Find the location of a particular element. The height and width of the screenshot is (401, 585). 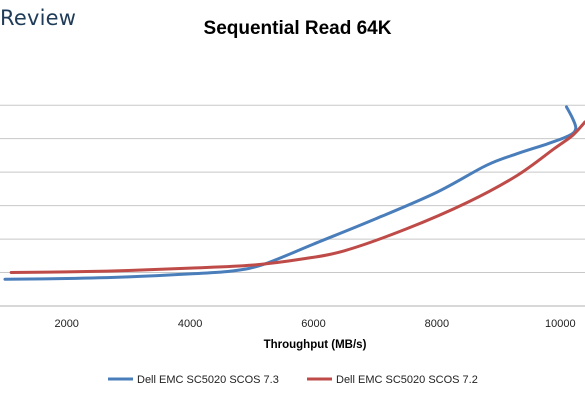

x-tick-label: 6000 is located at coordinates (313, 324).